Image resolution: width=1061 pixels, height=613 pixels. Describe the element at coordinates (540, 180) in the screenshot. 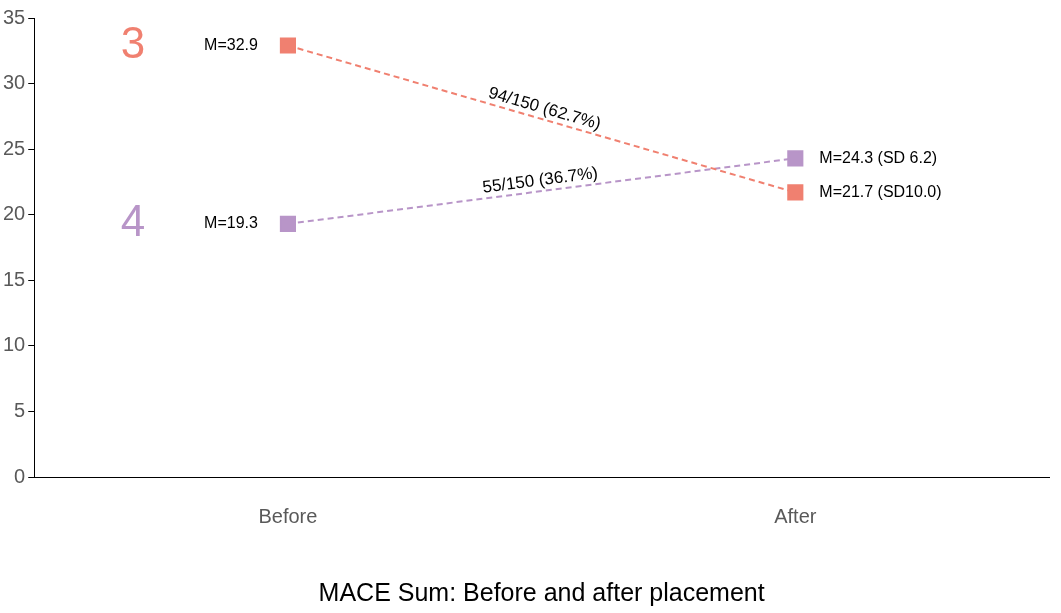

I see `annotation: 55/150 (36.7%)` at that location.